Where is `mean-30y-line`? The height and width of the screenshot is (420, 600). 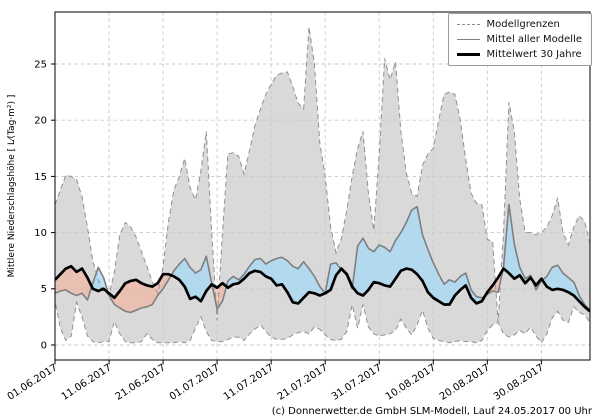
mean-30y-line is located at coordinates (322, 288).